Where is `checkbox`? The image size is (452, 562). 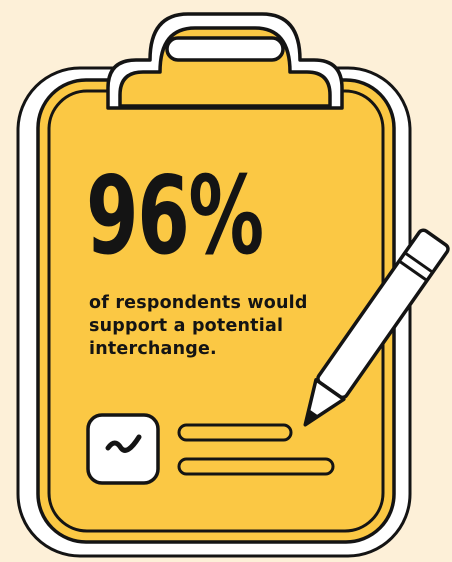 checkbox is located at coordinates (123, 449).